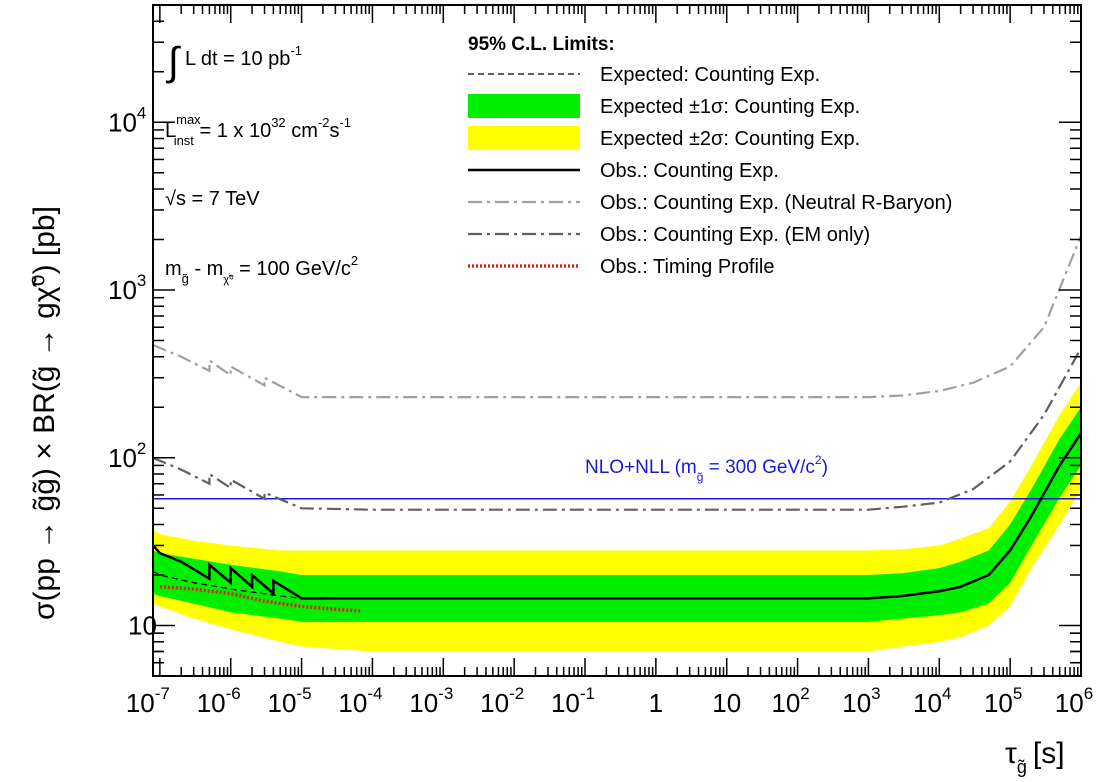  I want to click on x-tick-label: 10³, so click(861, 701).